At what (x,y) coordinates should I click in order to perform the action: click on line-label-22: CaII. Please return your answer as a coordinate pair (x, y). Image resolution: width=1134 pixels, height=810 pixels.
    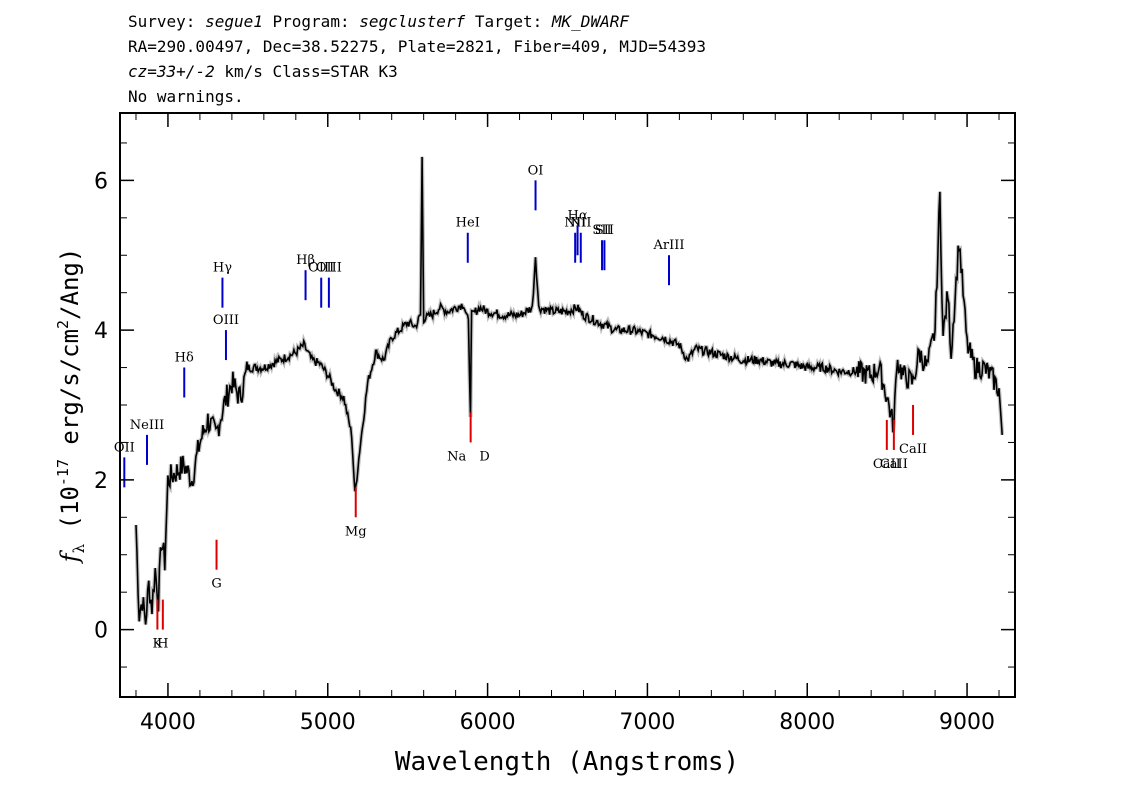
    Looking at the image, I should click on (887, 464).